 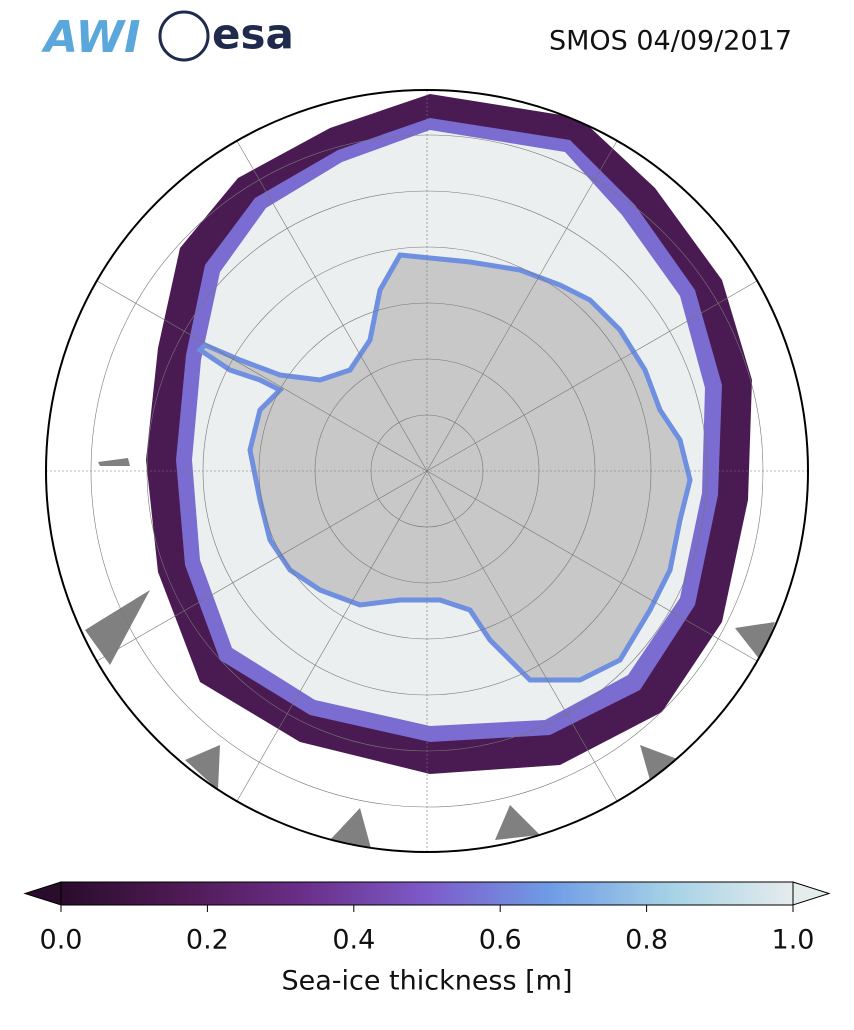 What do you see at coordinates (427, 918) in the screenshot?
I see `colorbar: 0.0 0.2 0.4 0.6 0.8 1.0` at bounding box center [427, 918].